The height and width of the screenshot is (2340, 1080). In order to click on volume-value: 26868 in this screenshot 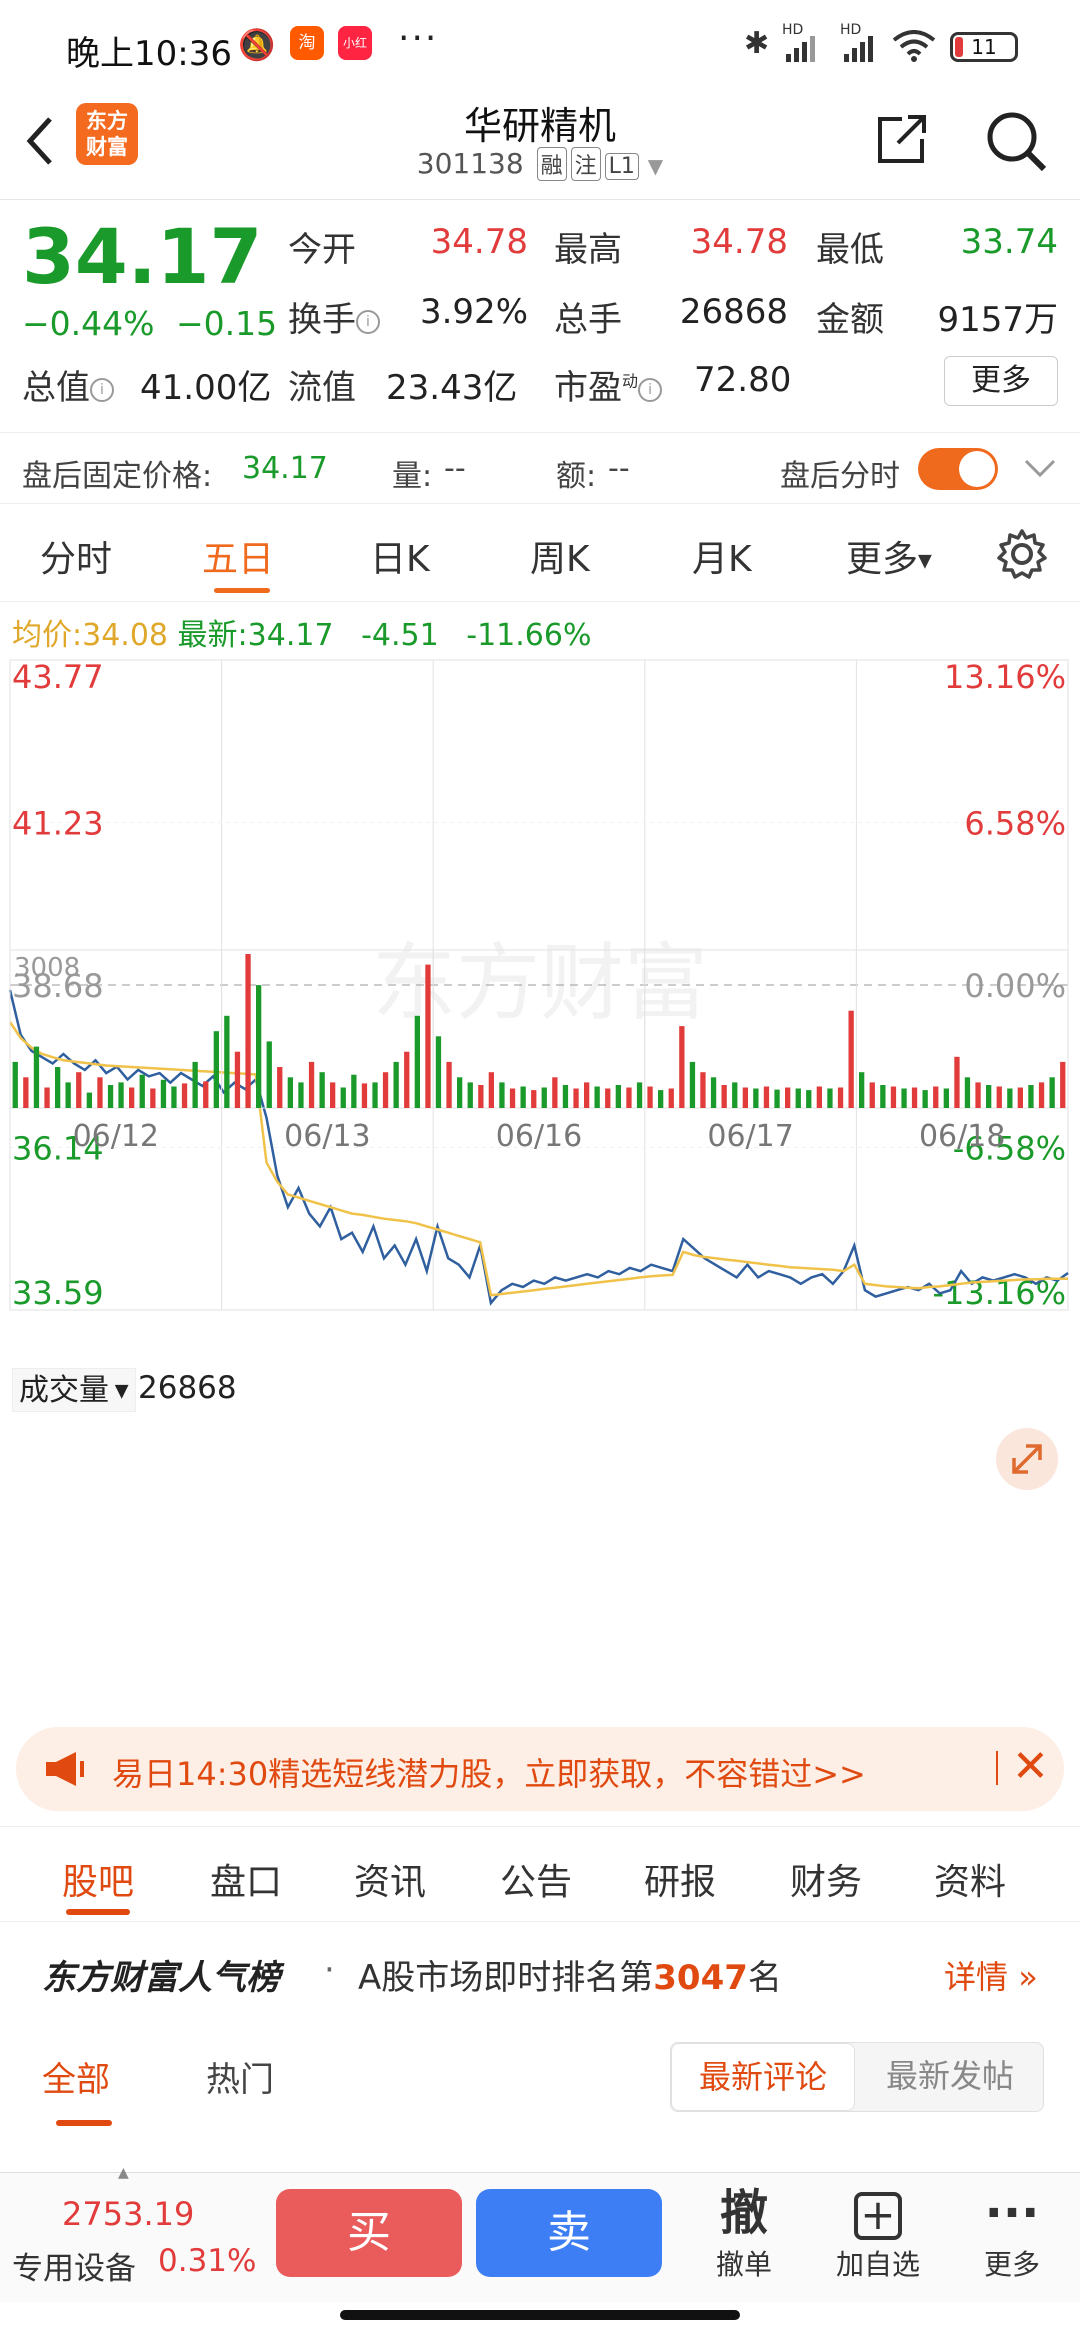, I will do `click(733, 312)`.